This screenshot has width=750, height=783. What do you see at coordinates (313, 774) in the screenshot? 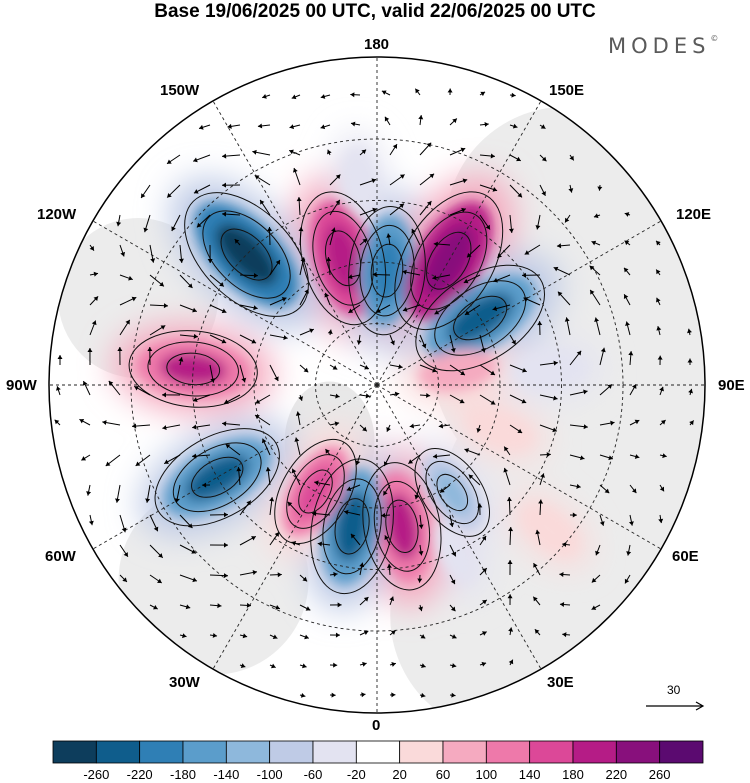
I see `colorbar-tick: -60` at bounding box center [313, 774].